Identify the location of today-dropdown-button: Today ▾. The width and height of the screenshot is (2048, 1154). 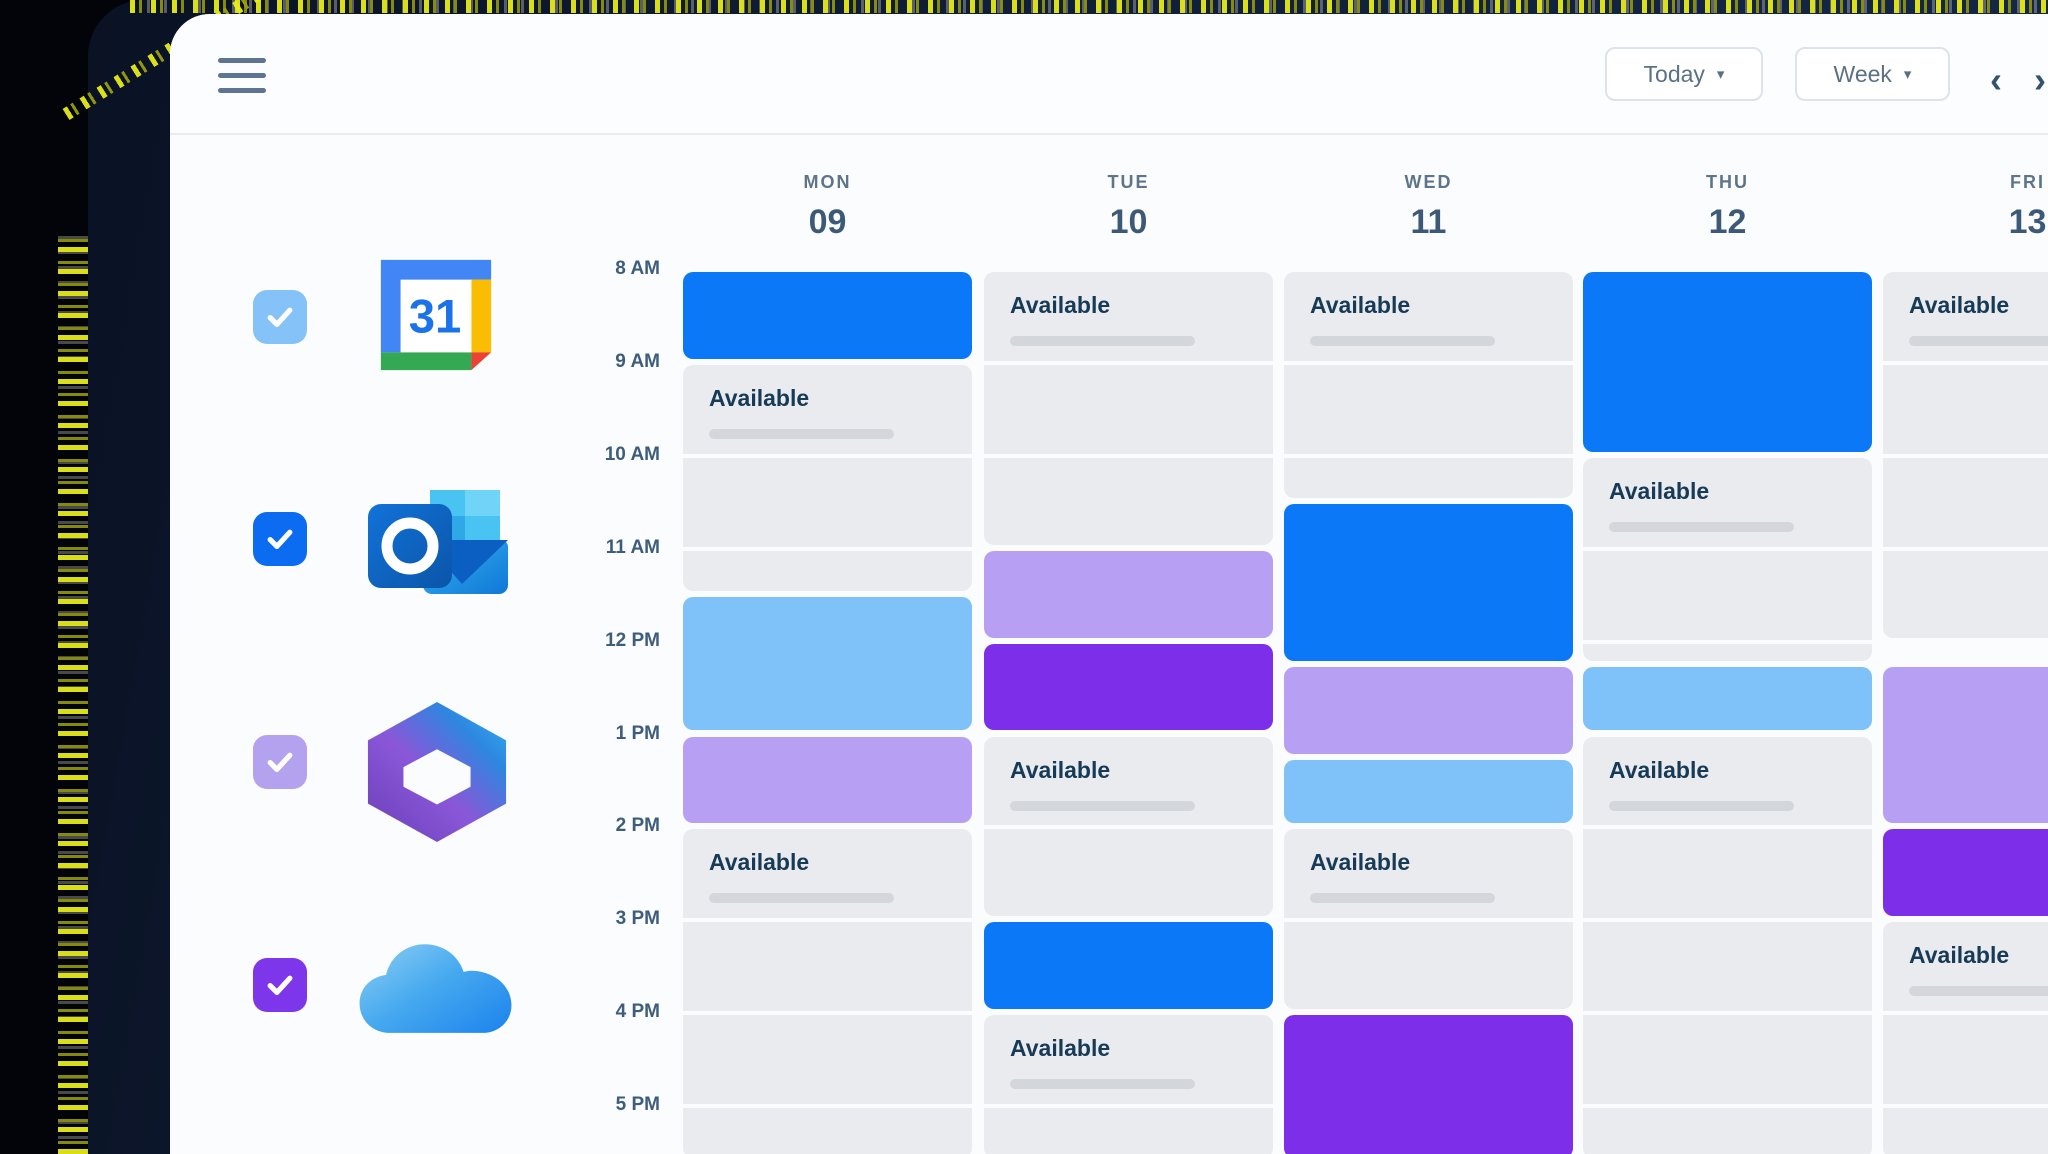
(1684, 74).